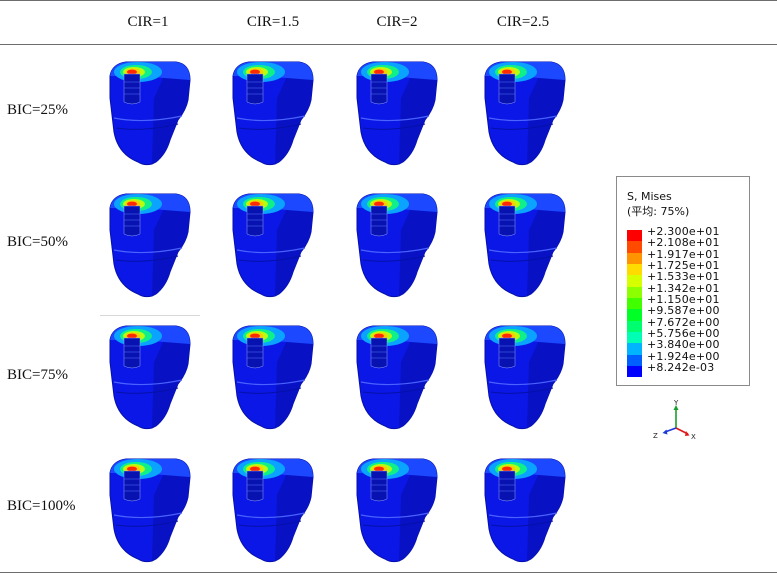 Image resolution: width=777 pixels, height=575 pixels. What do you see at coordinates (37, 375) in the screenshot?
I see `row-header: BIC=75%` at bounding box center [37, 375].